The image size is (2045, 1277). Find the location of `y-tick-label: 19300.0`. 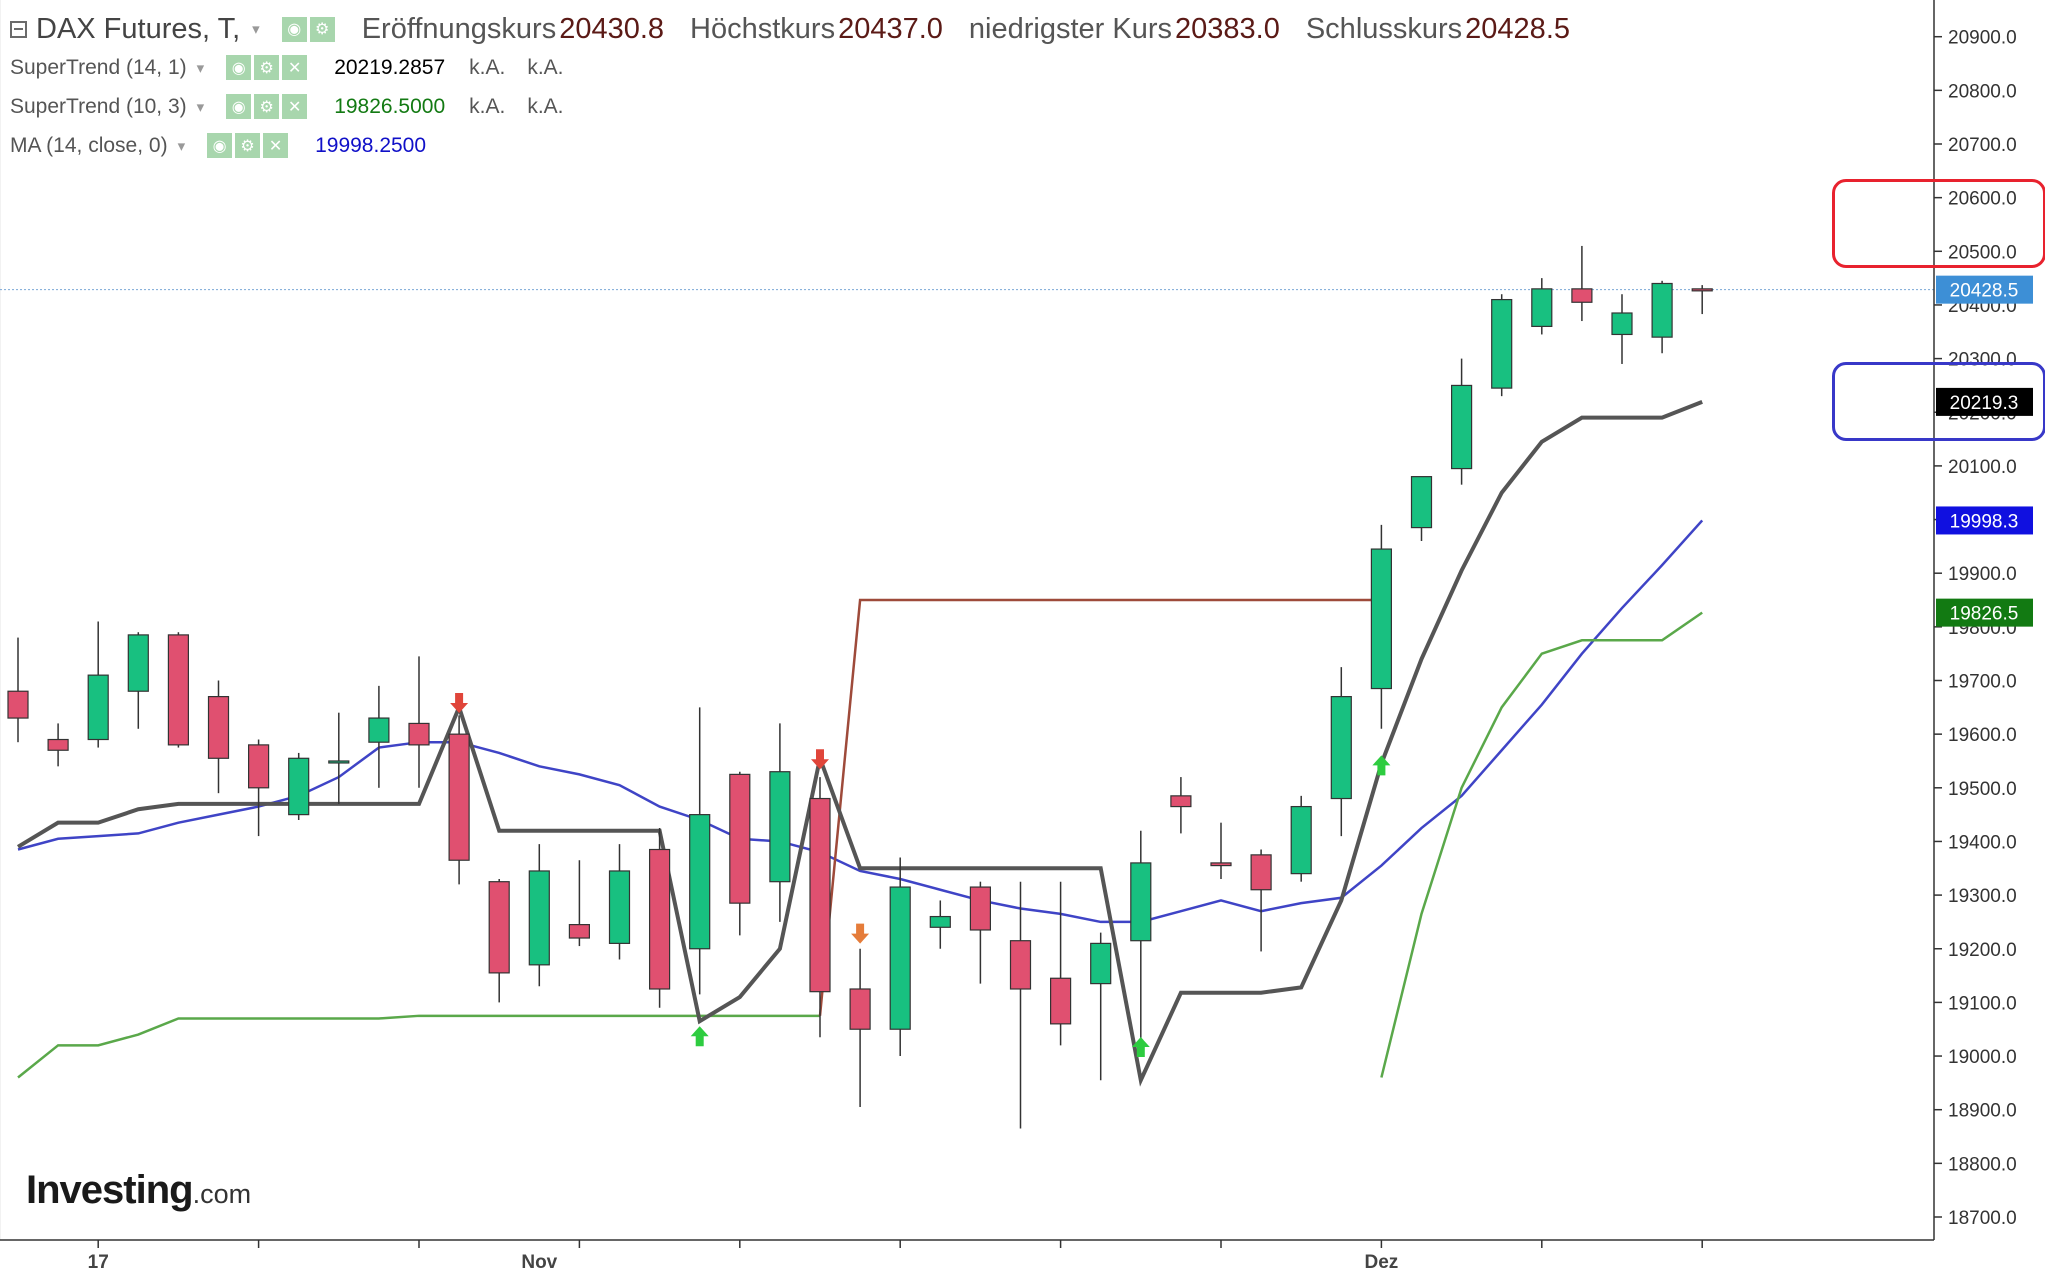

y-tick-label: 19300.0 is located at coordinates (1982, 896).